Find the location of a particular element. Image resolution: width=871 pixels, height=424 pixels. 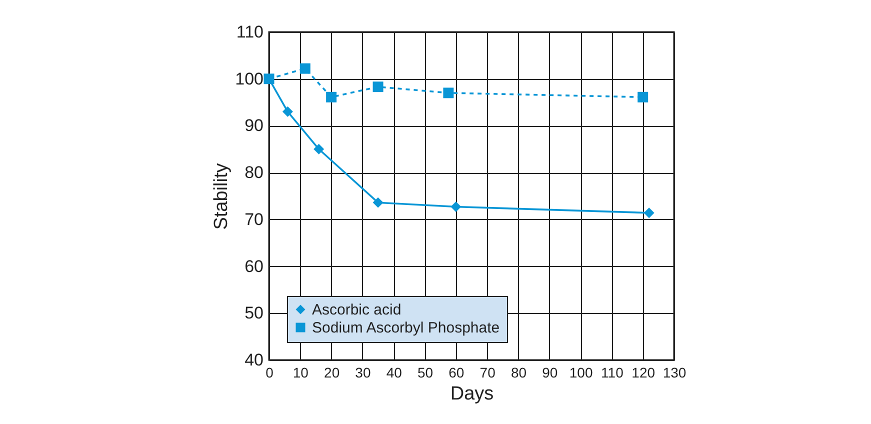

legend-label: Ascorbic acid is located at coordinates (357, 310).